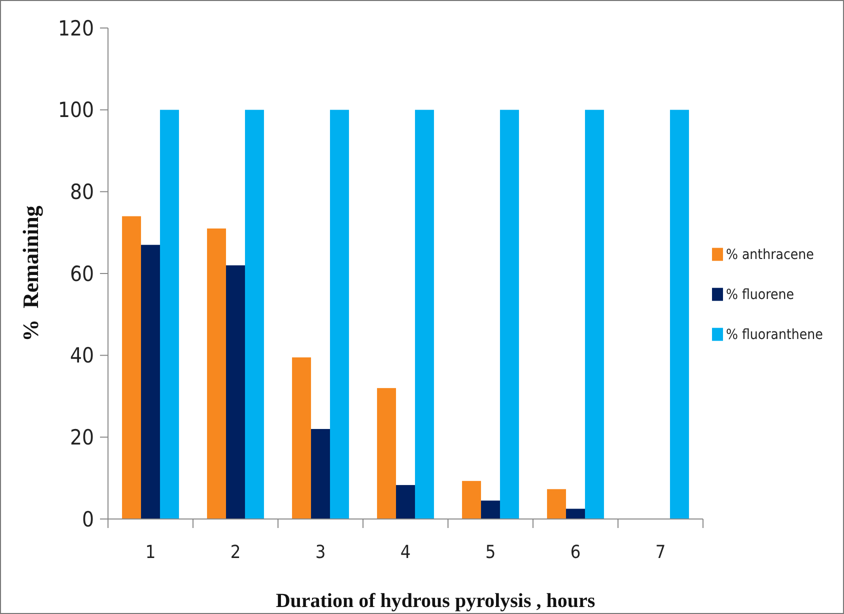  I want to click on x-tick-label: 4, so click(405, 552).